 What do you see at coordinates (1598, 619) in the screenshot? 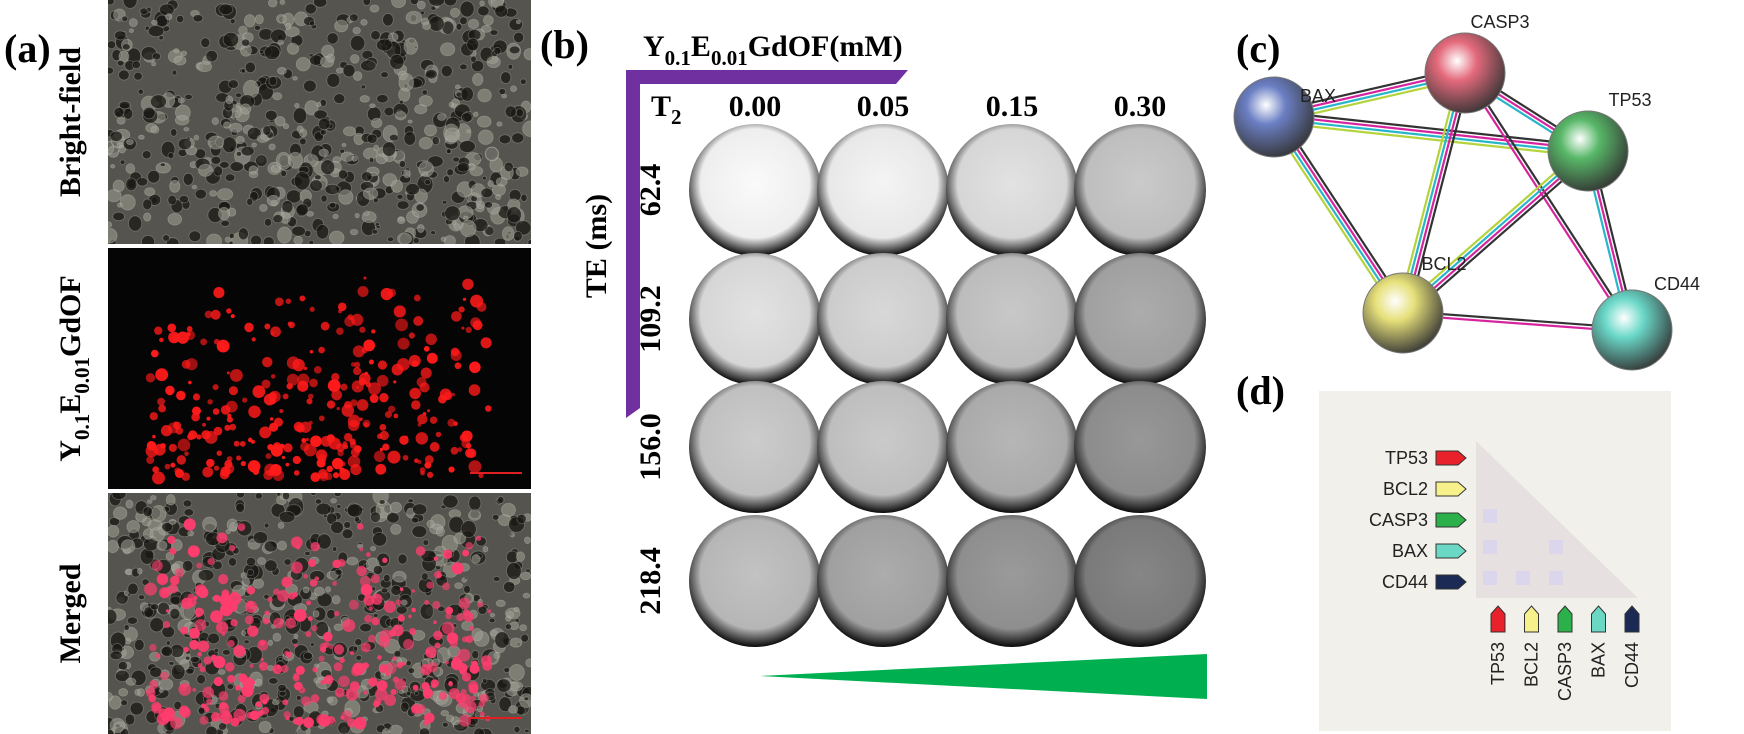
I see `column-arrow` at bounding box center [1598, 619].